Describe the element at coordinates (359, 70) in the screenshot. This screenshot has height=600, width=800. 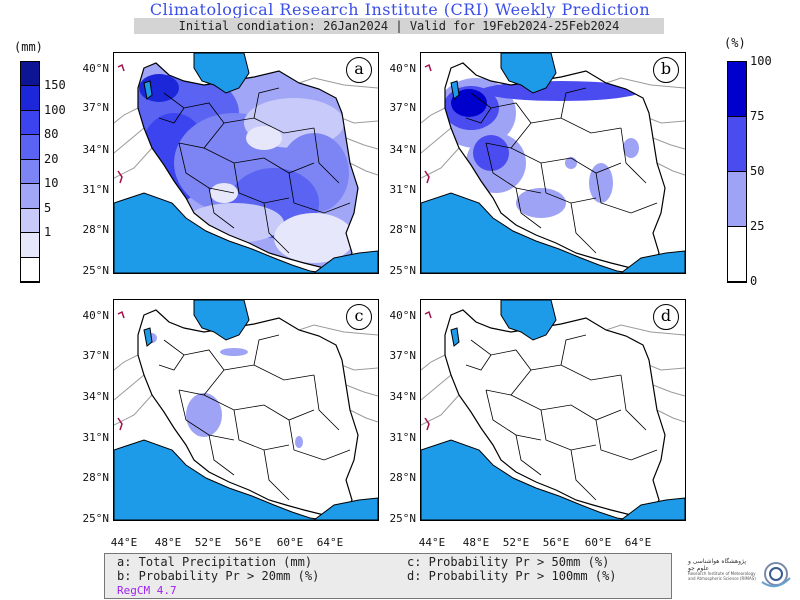
I see `panel-a-label: a` at that location.